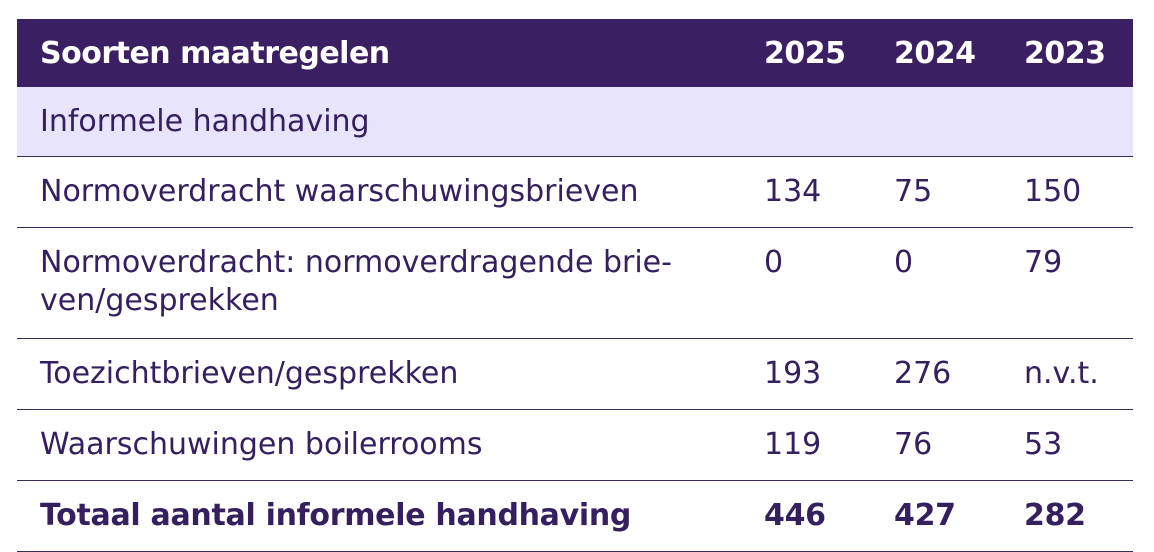 Image resolution: width=1154 pixels, height=552 pixels. What do you see at coordinates (356, 262) in the screenshot?
I see `row-label-line-1: Normoverdracht: normoverdragende brie-` at bounding box center [356, 262].